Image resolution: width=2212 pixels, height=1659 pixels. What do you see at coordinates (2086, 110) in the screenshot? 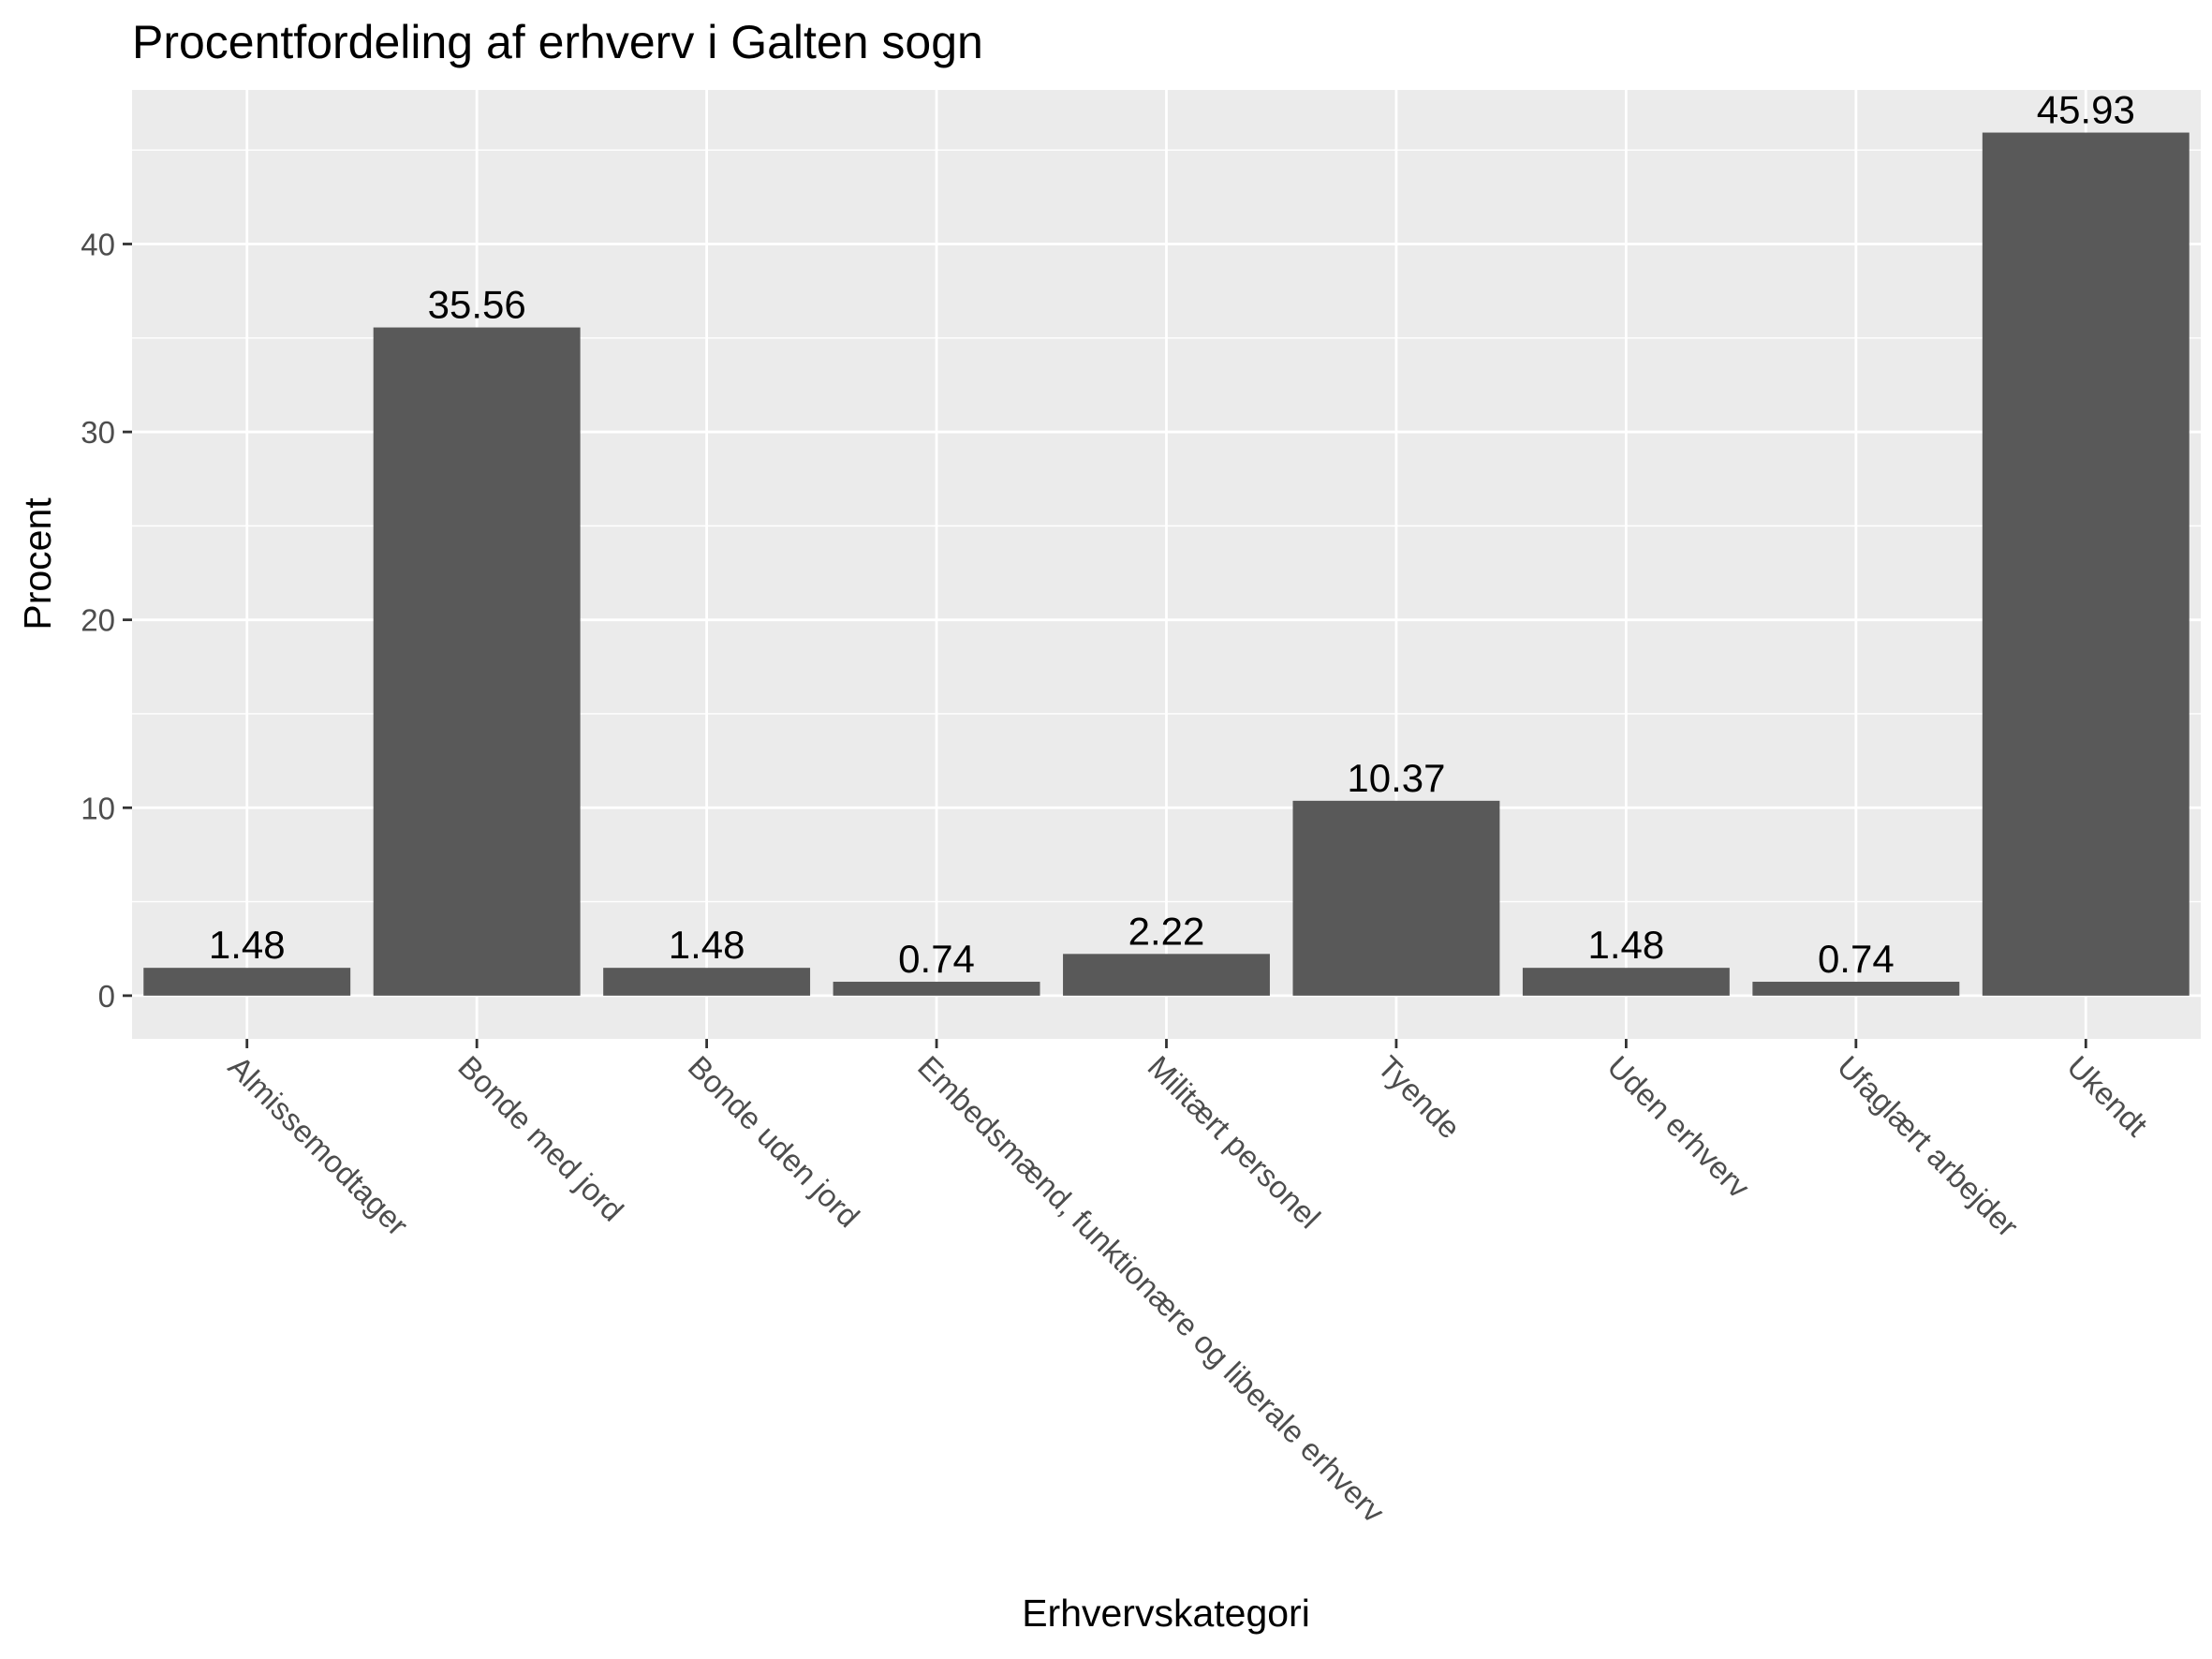
I see `bar-value-label: 45.93` at bounding box center [2086, 110].